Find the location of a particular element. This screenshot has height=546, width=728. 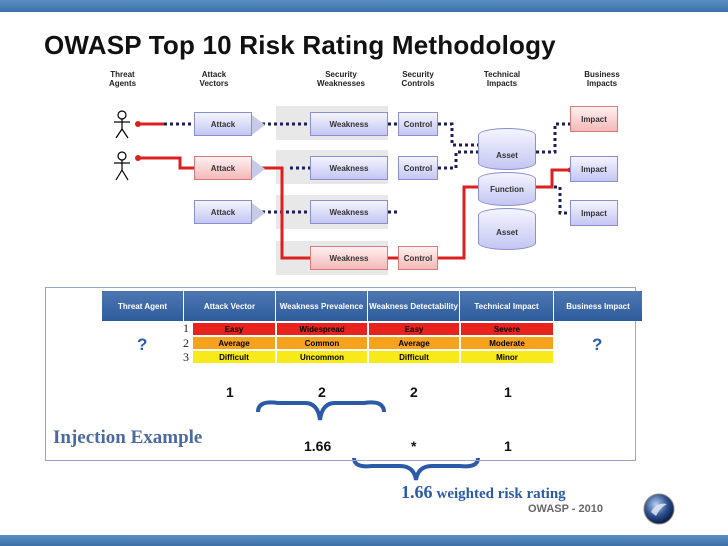

cell-widespread: Widespread is located at coordinates (322, 329).